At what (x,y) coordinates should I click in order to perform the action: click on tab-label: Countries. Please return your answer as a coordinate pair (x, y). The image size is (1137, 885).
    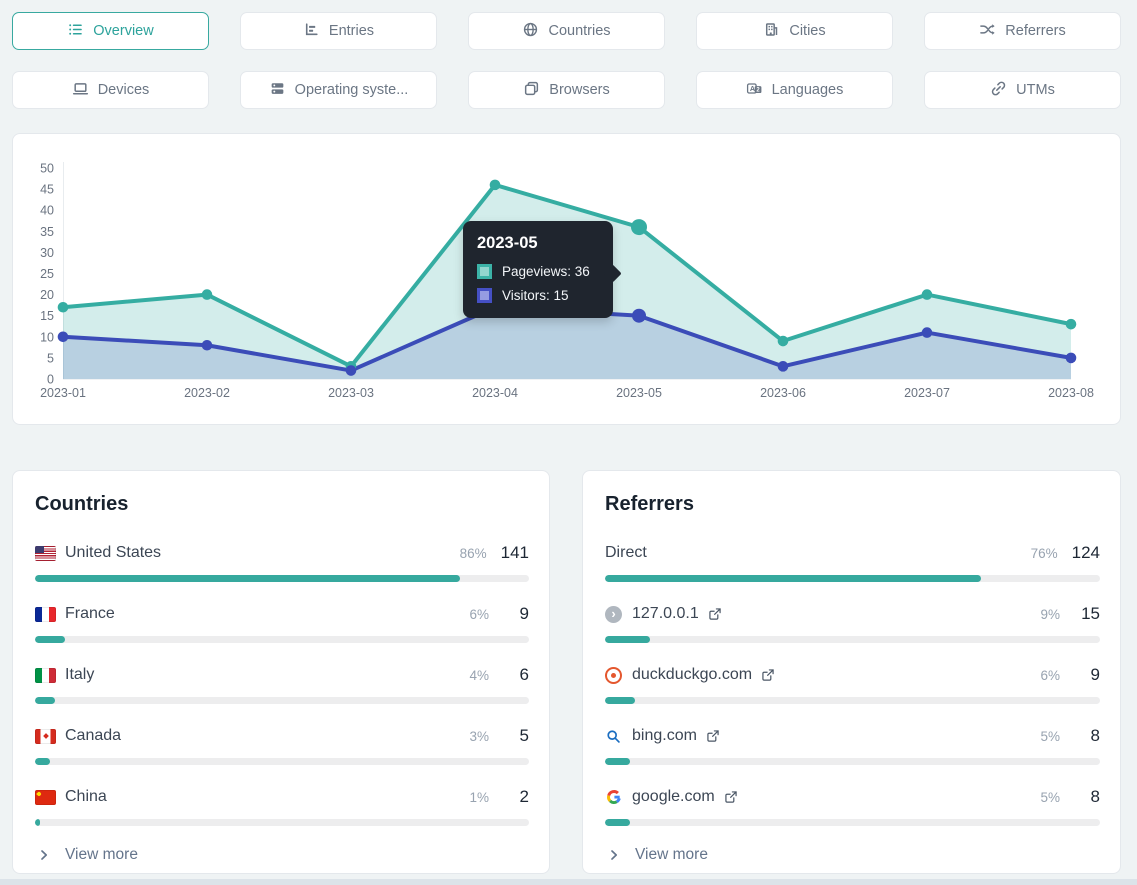
    Looking at the image, I should click on (579, 31).